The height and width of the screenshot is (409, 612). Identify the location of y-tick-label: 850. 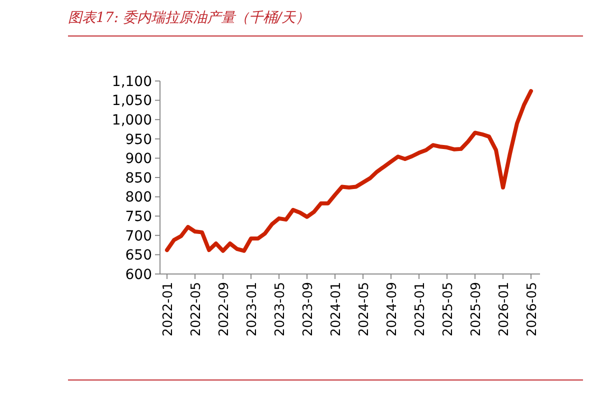
(138, 178).